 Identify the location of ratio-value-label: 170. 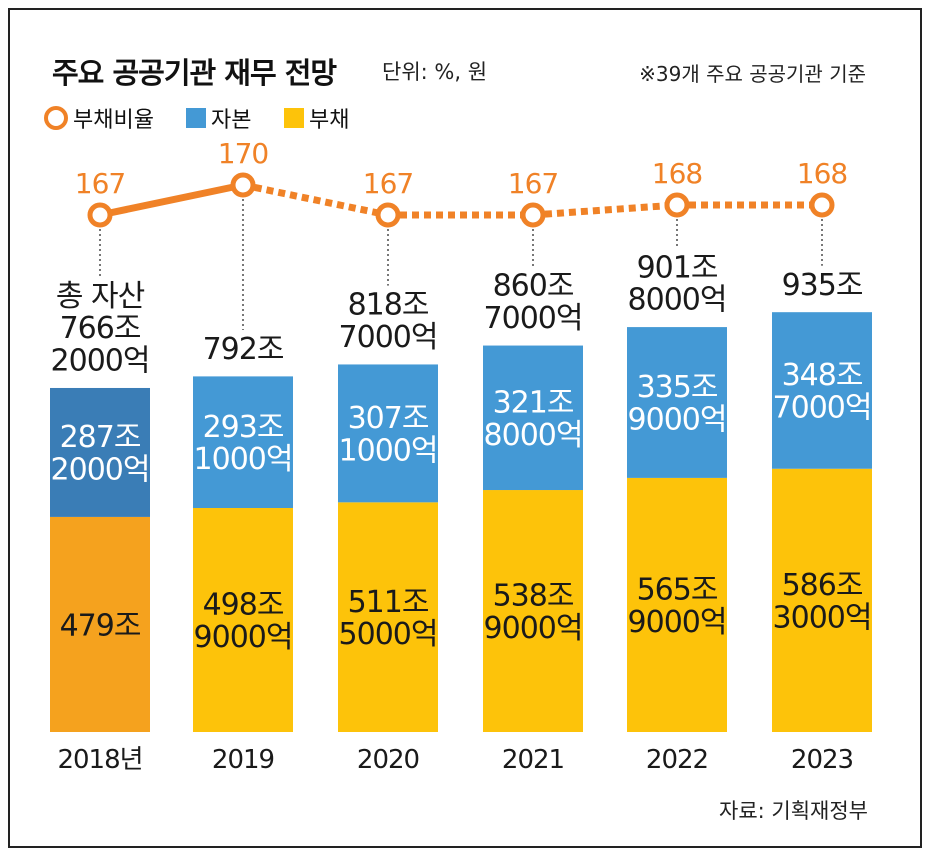
(243, 153).